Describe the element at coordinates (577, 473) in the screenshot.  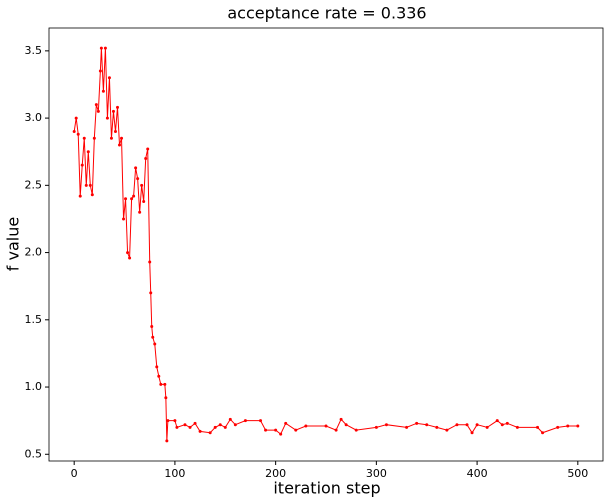
I see `x-tick-label: 500` at that location.